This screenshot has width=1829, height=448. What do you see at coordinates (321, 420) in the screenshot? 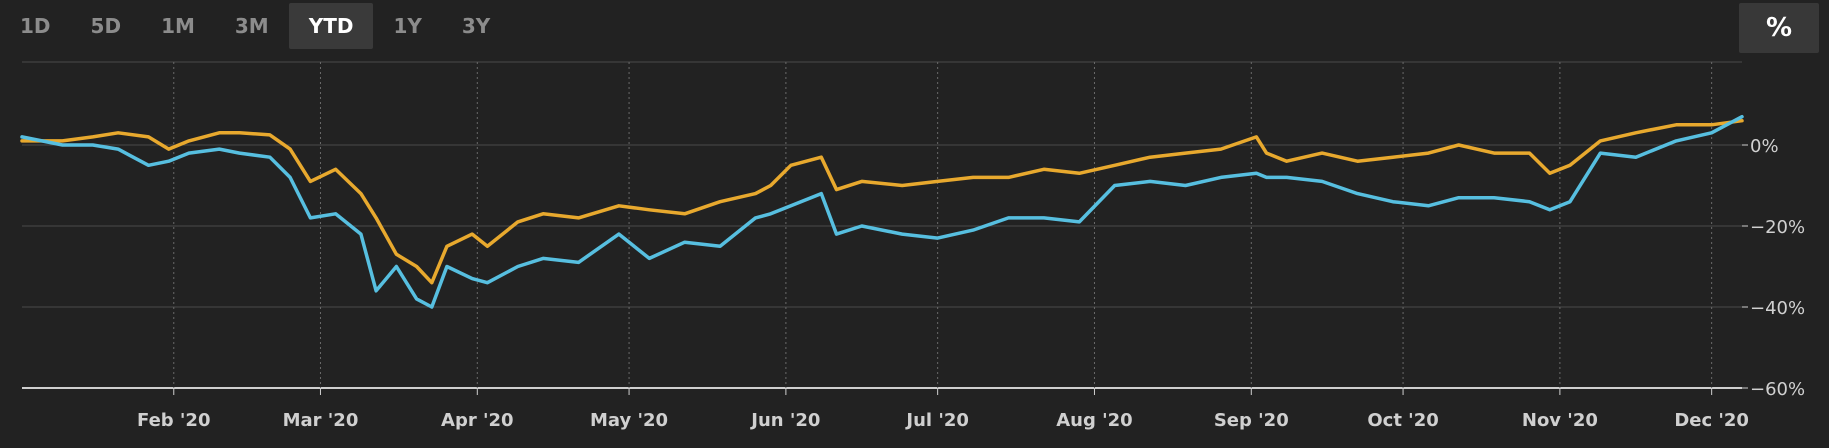
I see `x-tick-label: Mar '20` at bounding box center [321, 420].